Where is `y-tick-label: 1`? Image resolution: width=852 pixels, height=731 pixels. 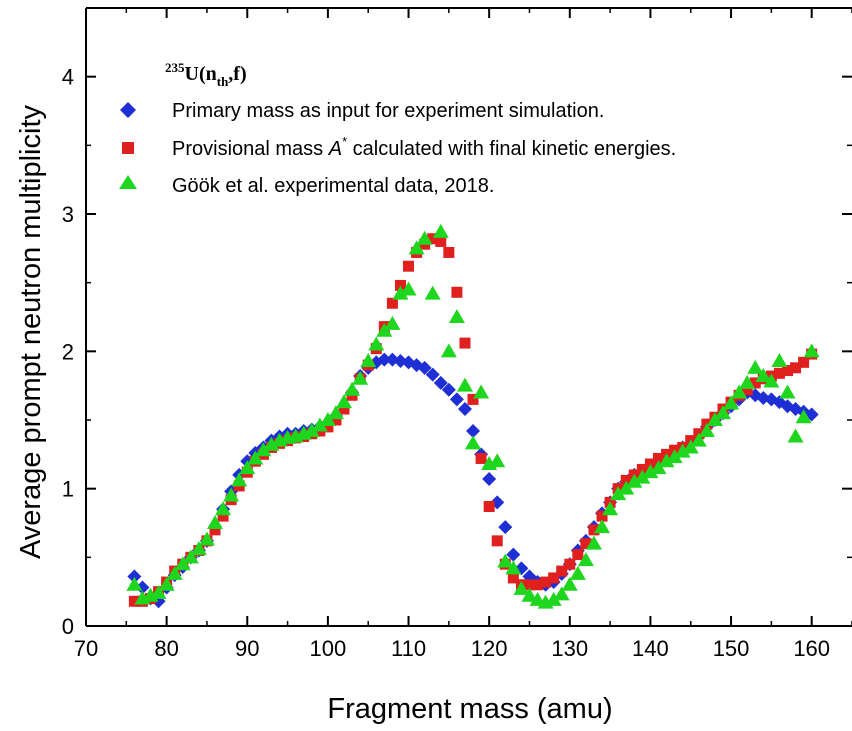 y-tick-label: 1 is located at coordinates (68, 489).